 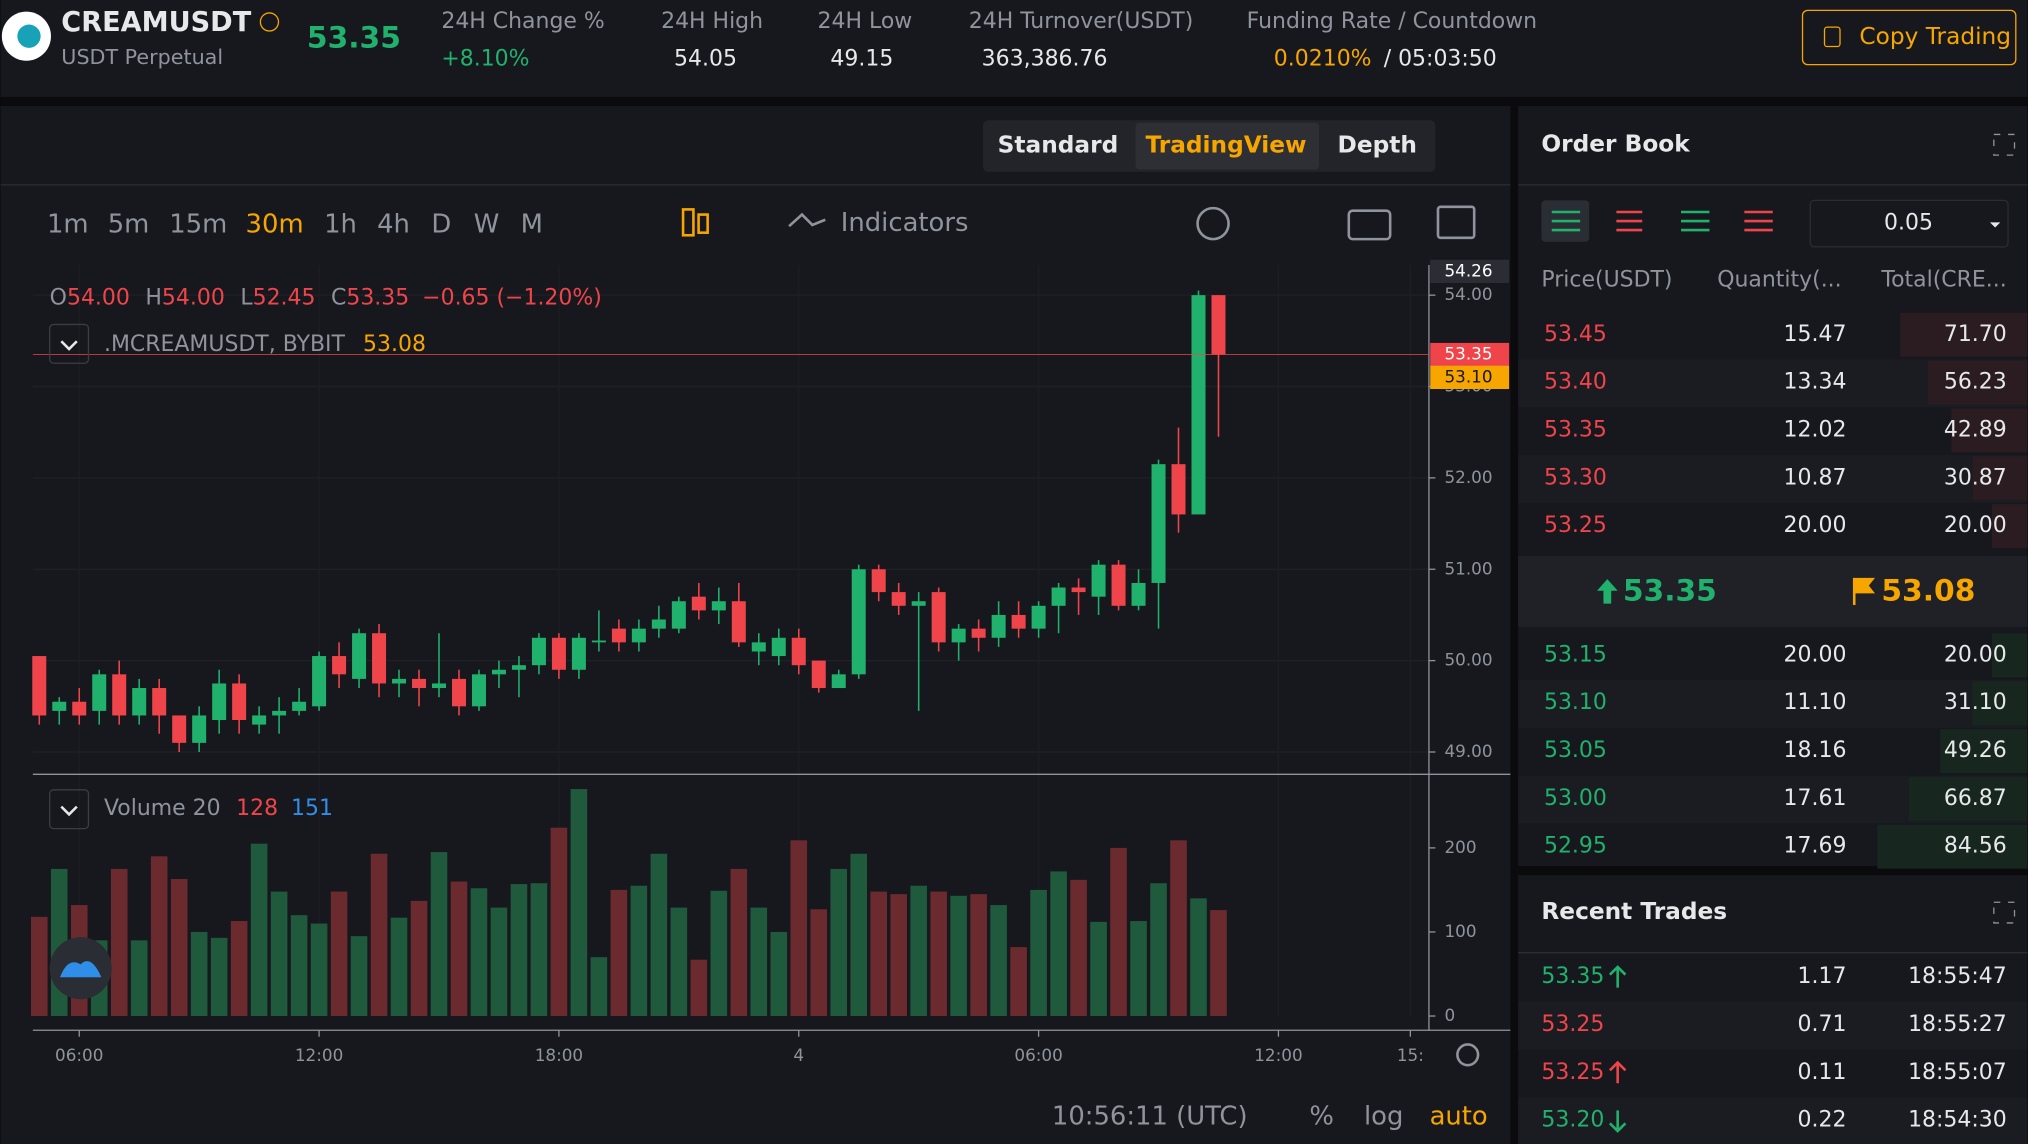 I want to click on precision-select, so click(x=1909, y=223).